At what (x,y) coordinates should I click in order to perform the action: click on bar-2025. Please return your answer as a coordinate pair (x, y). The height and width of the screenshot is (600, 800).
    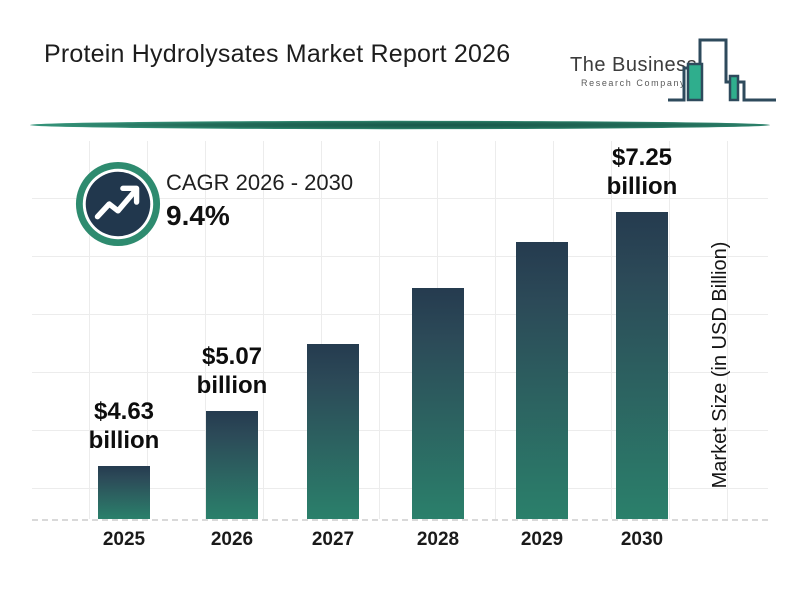
    Looking at the image, I should click on (124, 492).